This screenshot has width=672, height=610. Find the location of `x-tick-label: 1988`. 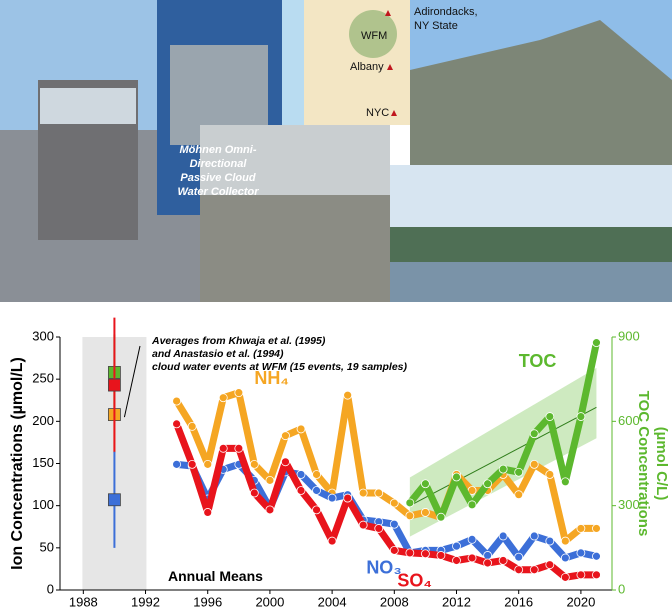

x-tick-label: 1988 is located at coordinates (83, 601).